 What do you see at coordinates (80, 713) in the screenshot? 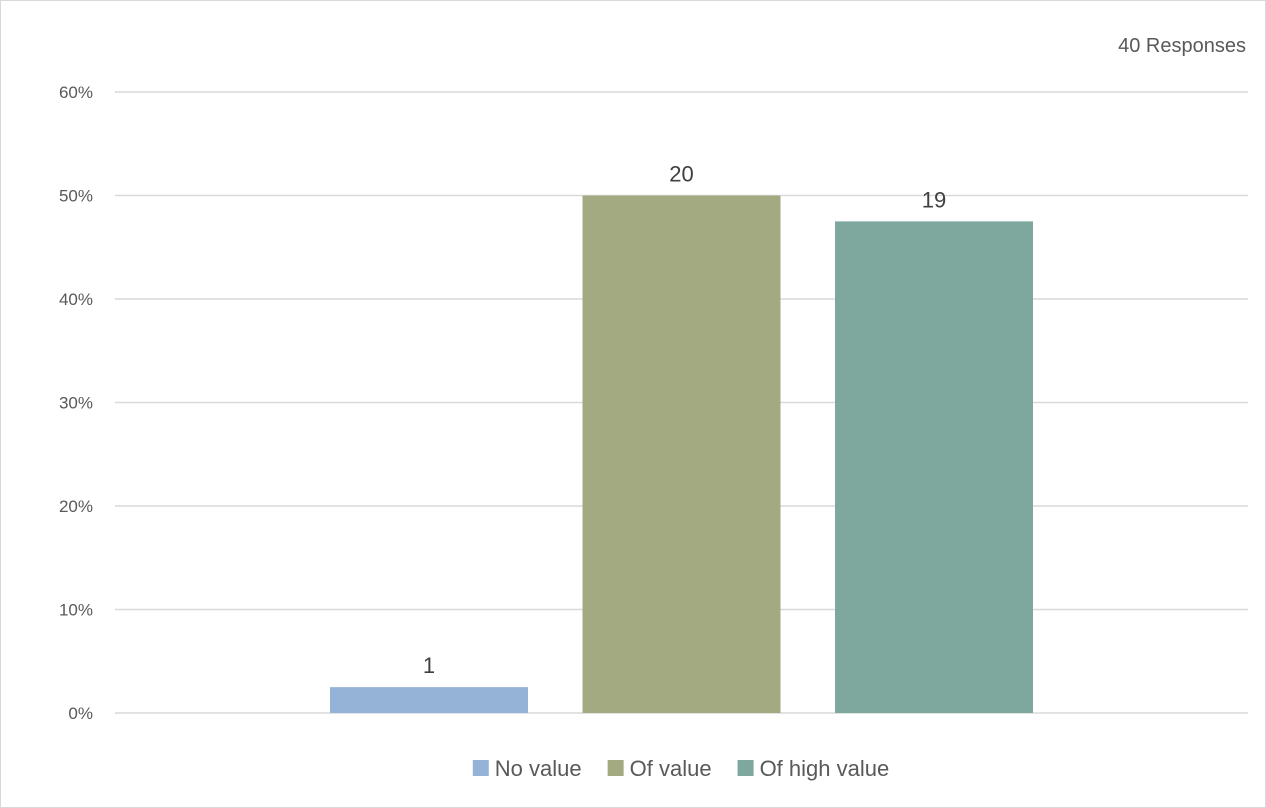
I see `y-tick-label: 0%` at bounding box center [80, 713].